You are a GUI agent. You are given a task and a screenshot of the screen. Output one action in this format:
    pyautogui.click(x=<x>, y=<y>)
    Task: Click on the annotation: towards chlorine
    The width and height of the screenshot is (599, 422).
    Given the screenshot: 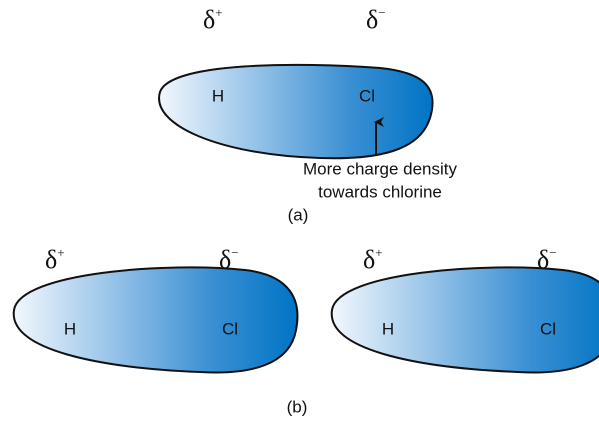 What is the action you would take?
    pyautogui.click(x=380, y=191)
    